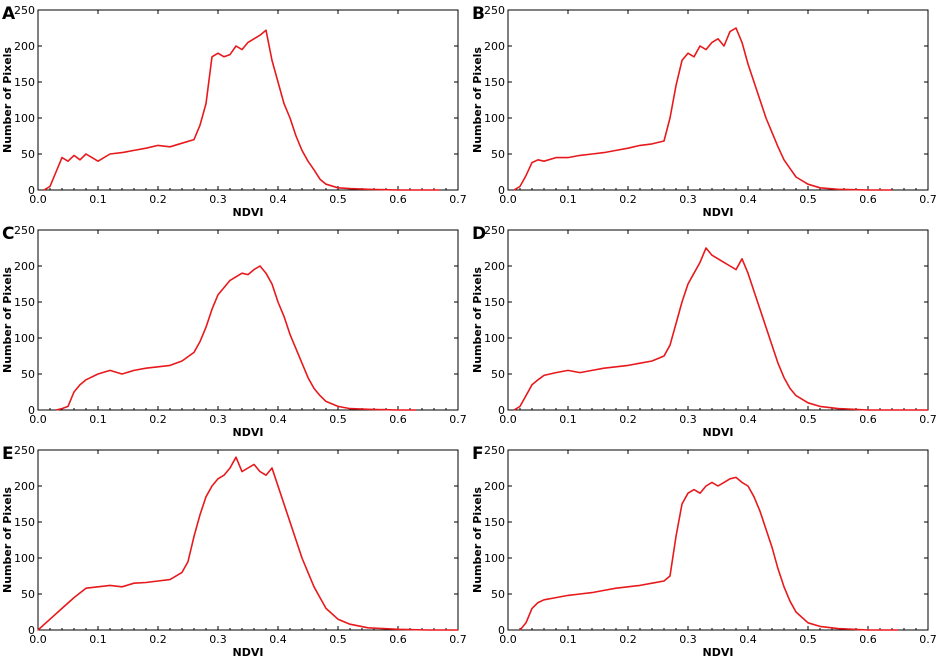 The height and width of the screenshot is (665, 941). Describe the element at coordinates (8, 454) in the screenshot. I see `panel-label: E` at that location.